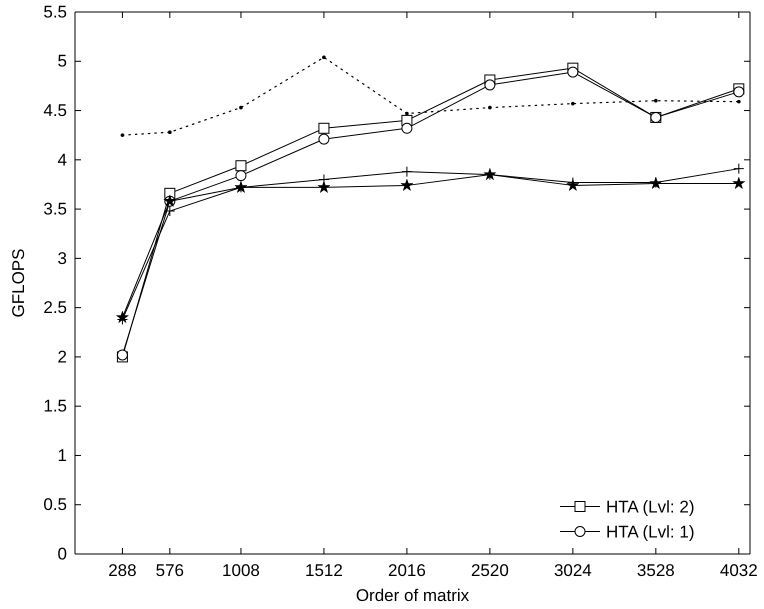  I want to click on y-tick-label: 0.5, so click(55, 504).